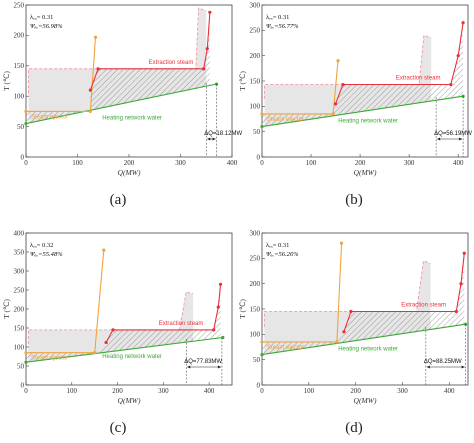  Describe the element at coordinates (19, 233) in the screenshot. I see `y-tick-label: 400` at that location.